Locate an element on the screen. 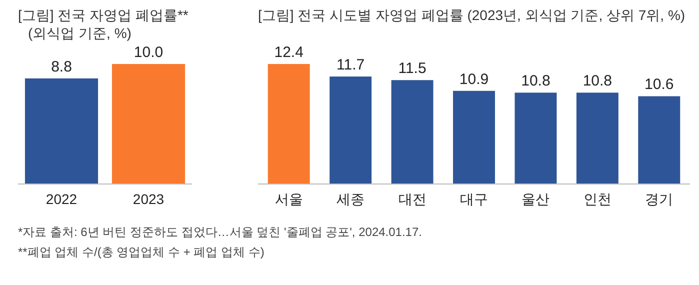  data-label: 10.0 is located at coordinates (149, 52).